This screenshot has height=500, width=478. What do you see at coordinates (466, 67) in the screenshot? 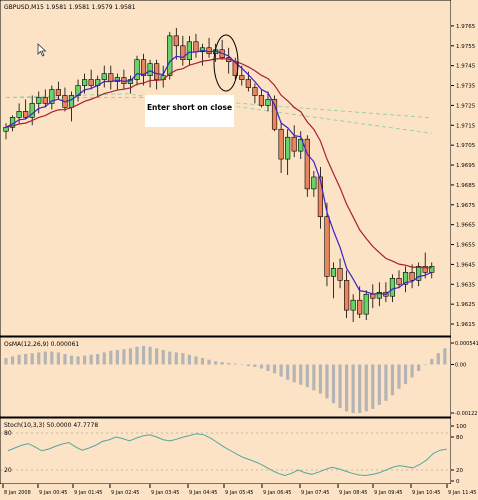
I see `y-tick-label: 1.9745` at bounding box center [466, 67].